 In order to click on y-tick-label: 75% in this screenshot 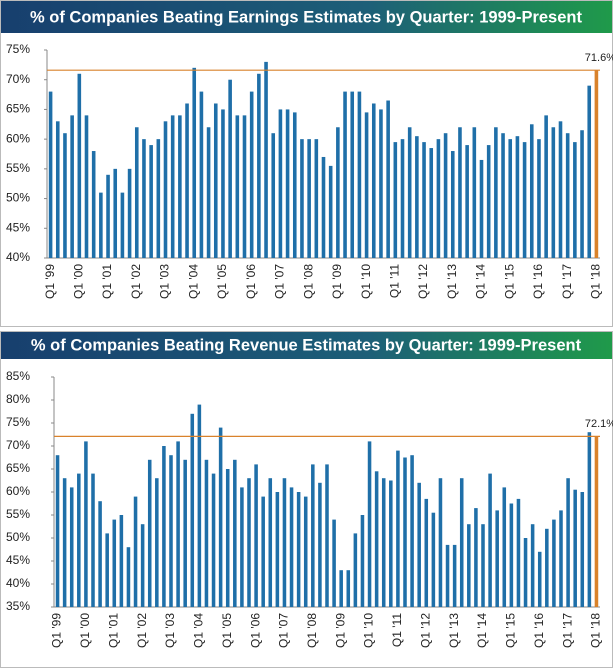, I will do `click(18, 49)`.